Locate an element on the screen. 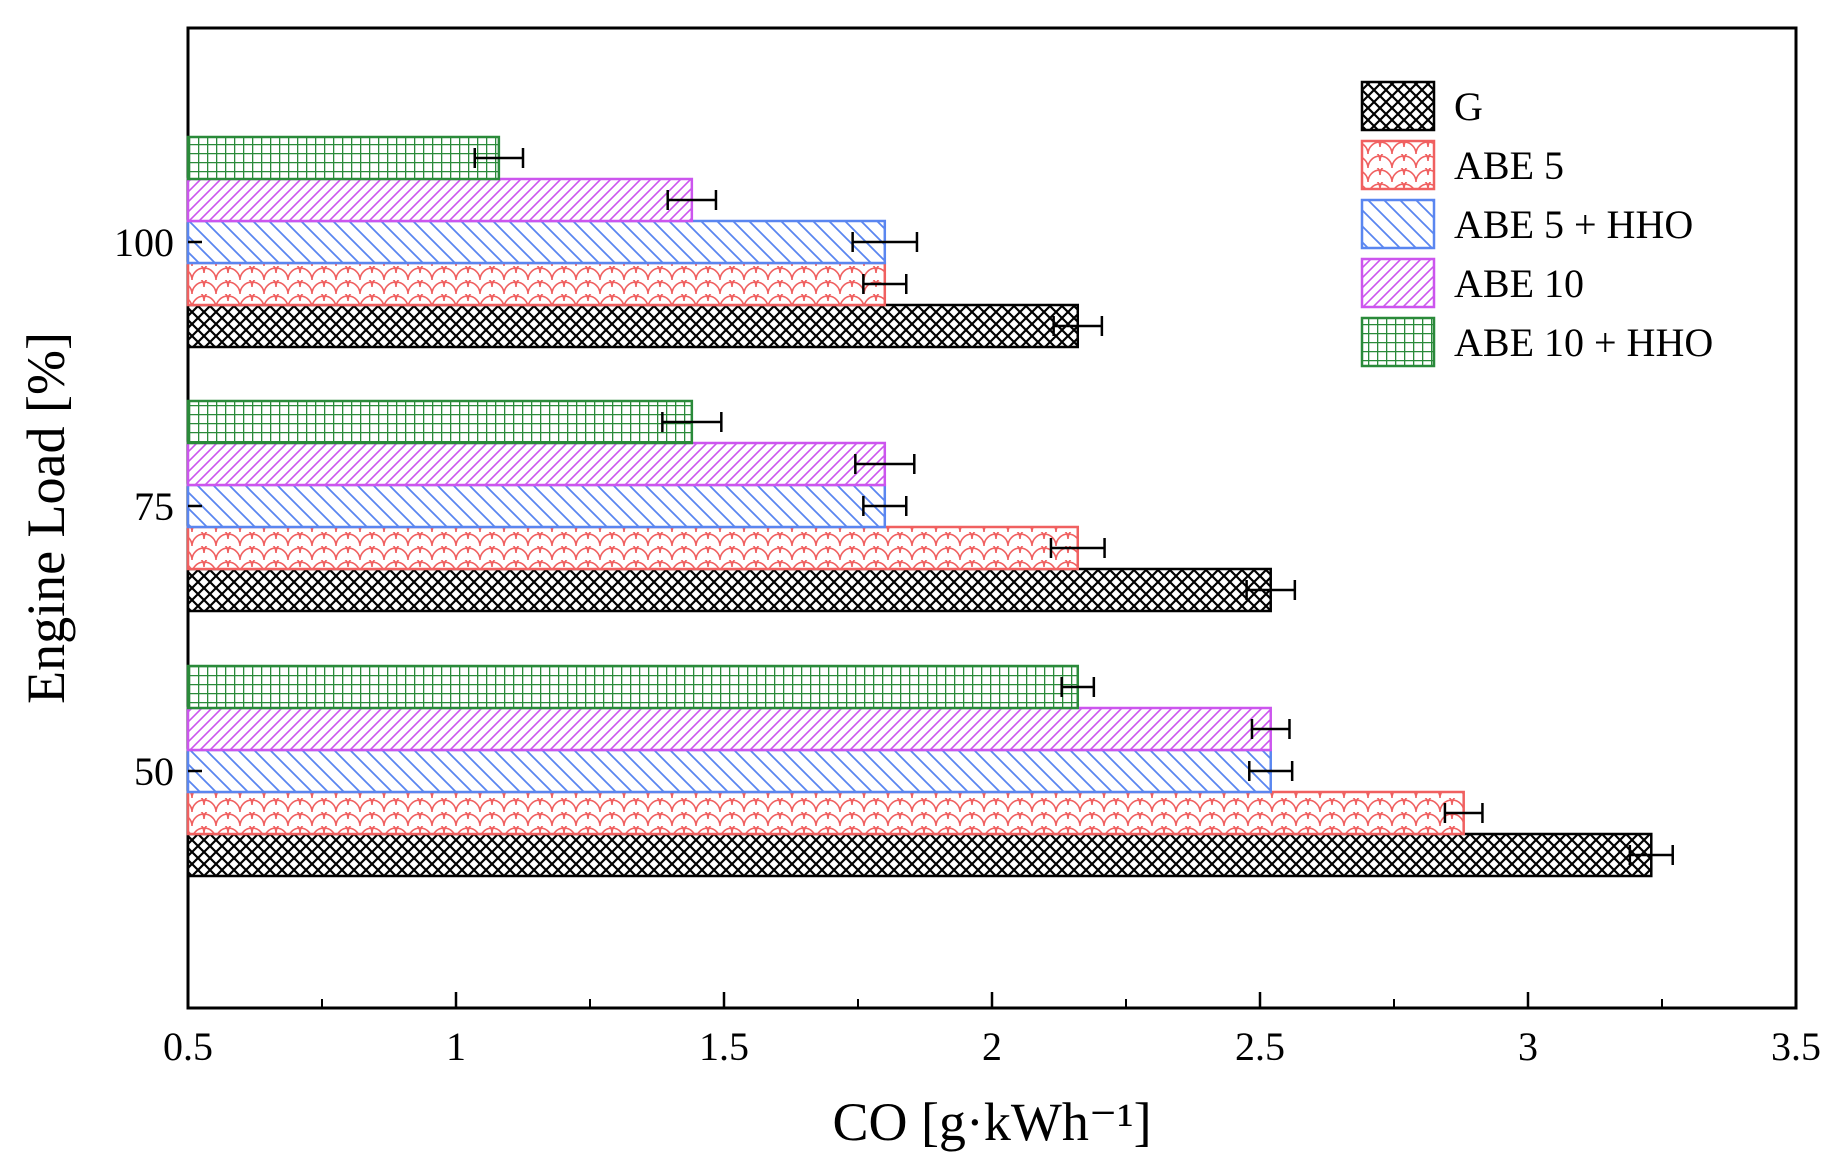 Image resolution: width=1842 pixels, height=1173 pixels. x-axis-title: CO [g·kWh⁻¹] is located at coordinates (991, 1122).